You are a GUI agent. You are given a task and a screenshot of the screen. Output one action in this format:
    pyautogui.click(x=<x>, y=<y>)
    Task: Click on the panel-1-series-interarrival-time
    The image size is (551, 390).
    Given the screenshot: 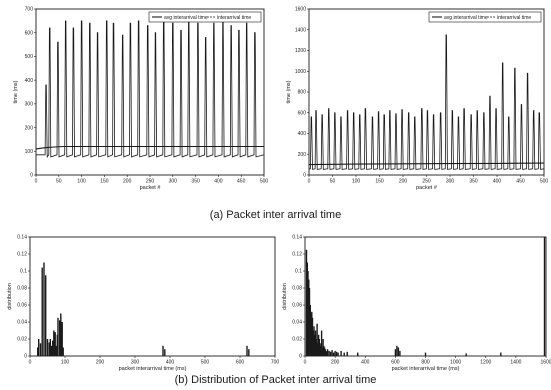 What is the action you would take?
    pyautogui.click(x=150, y=89)
    